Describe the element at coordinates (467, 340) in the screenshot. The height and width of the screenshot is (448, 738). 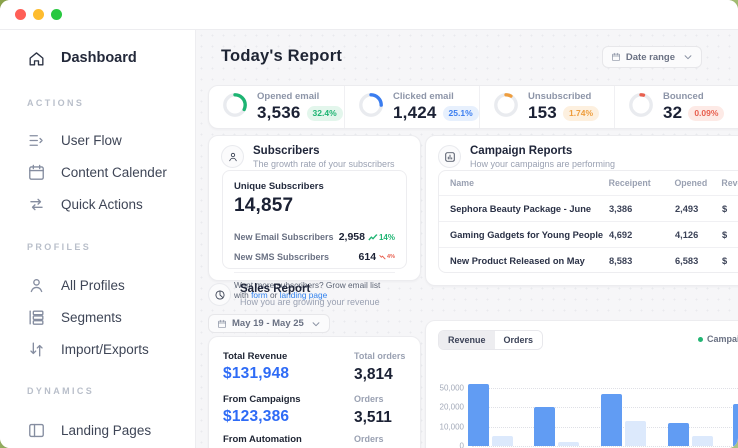
I see `chart-tab-revenue: Revenue` at that location.